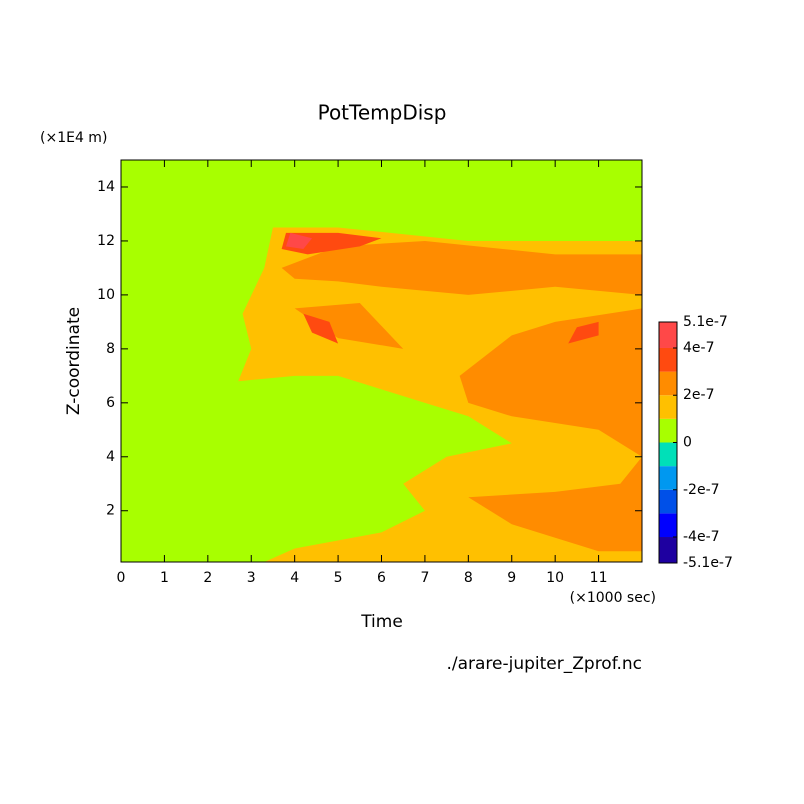 This screenshot has height=804, width=804. I want to click on y-tick-label: 10, so click(106, 295).